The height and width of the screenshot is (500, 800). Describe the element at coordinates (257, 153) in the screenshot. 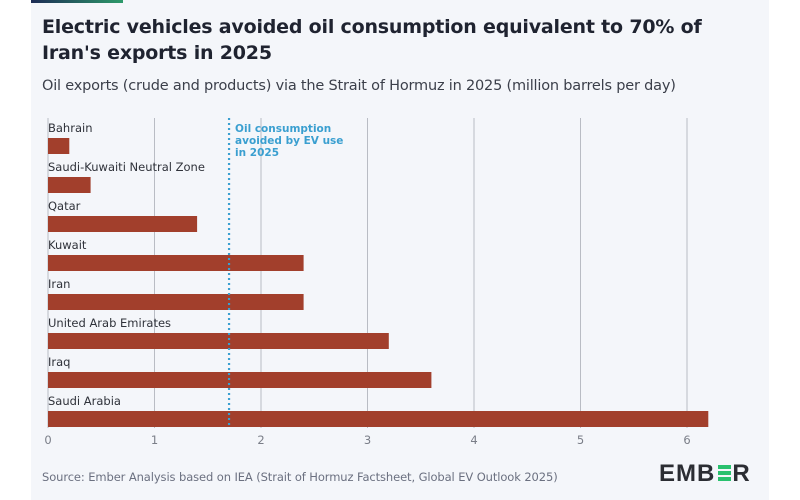

I see `reference-annotation-line: in 2025` at that location.